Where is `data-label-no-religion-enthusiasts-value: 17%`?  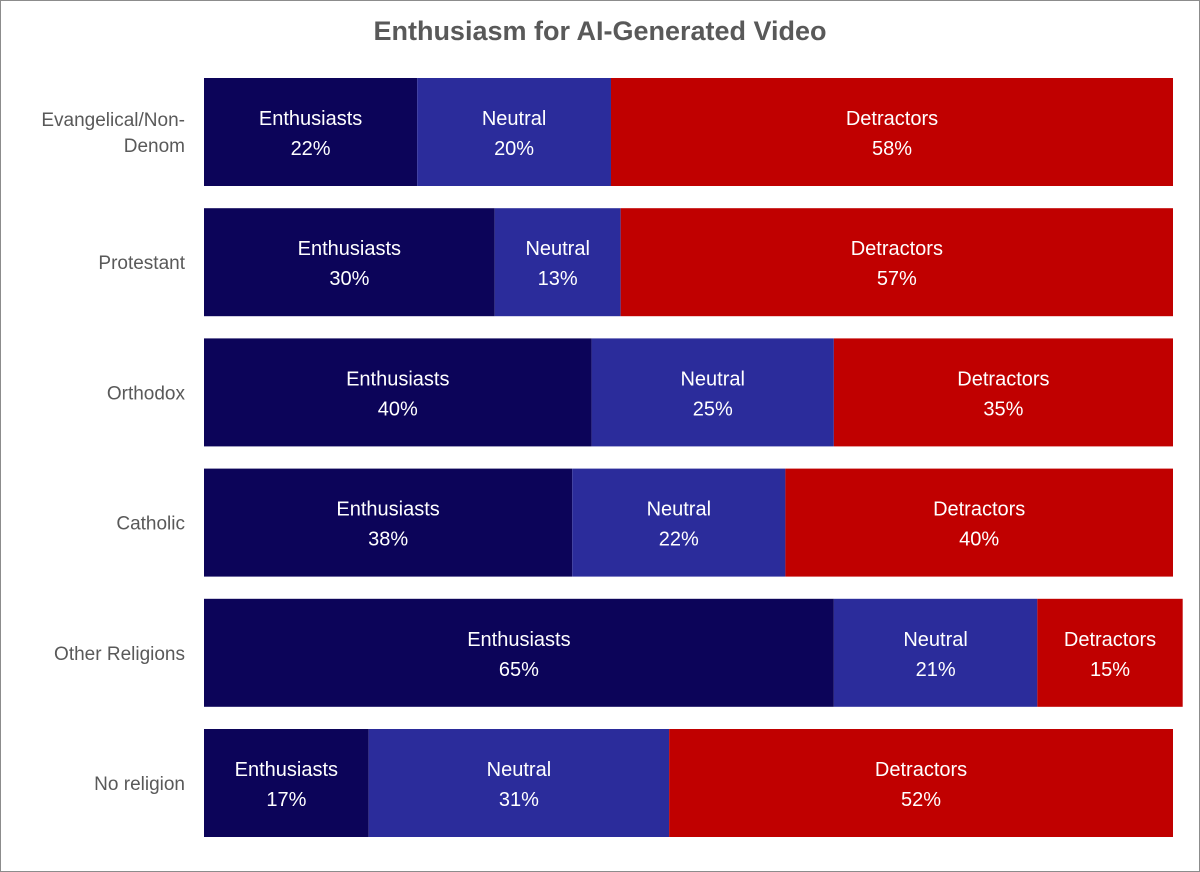
data-label-no-religion-enthusiasts-value: 17% is located at coordinates (286, 800).